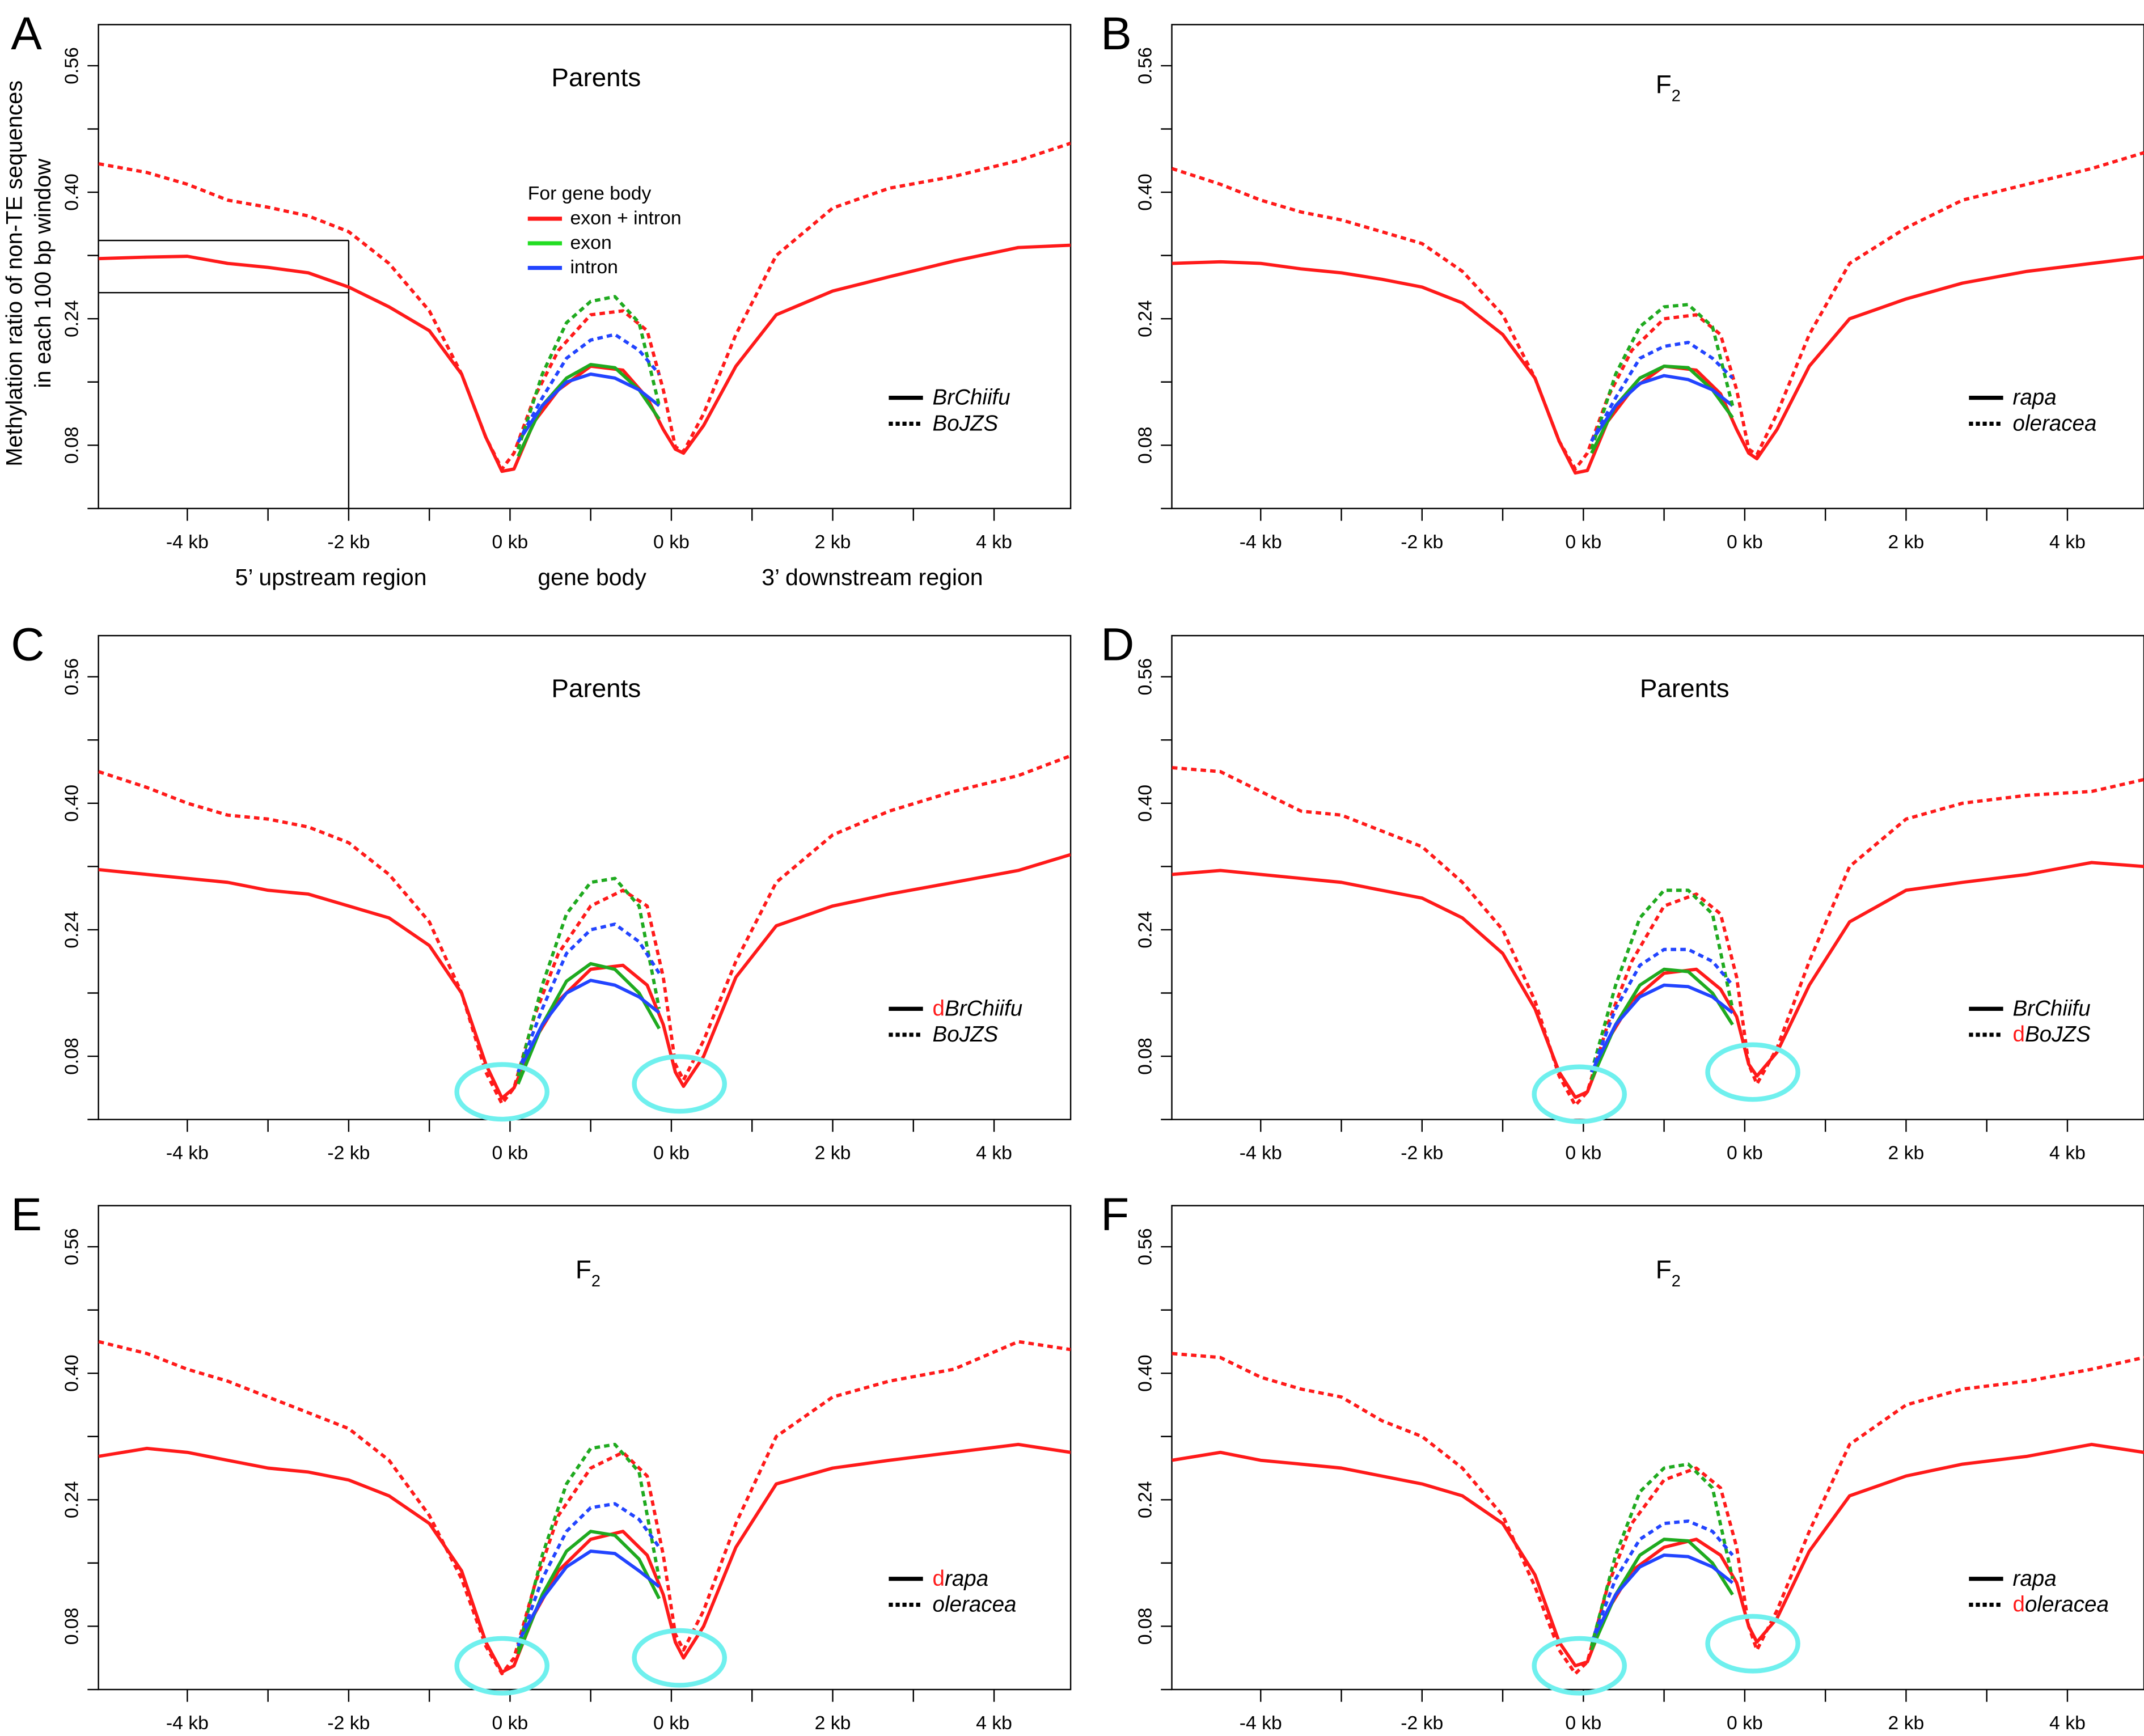  What do you see at coordinates (2061, 1605) in the screenshot?
I see `legend-label: doleracea` at bounding box center [2061, 1605].